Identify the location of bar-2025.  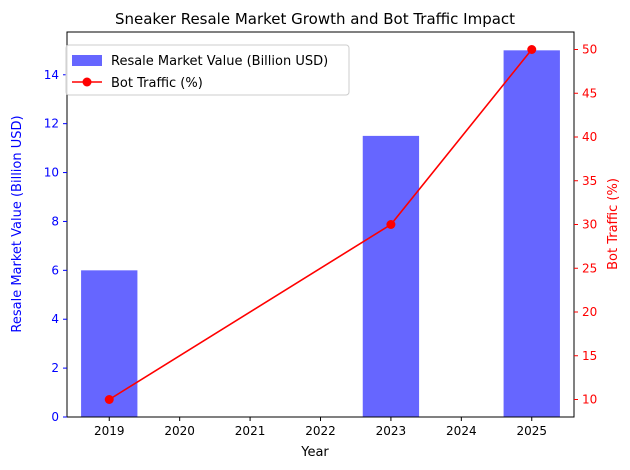
(531, 233).